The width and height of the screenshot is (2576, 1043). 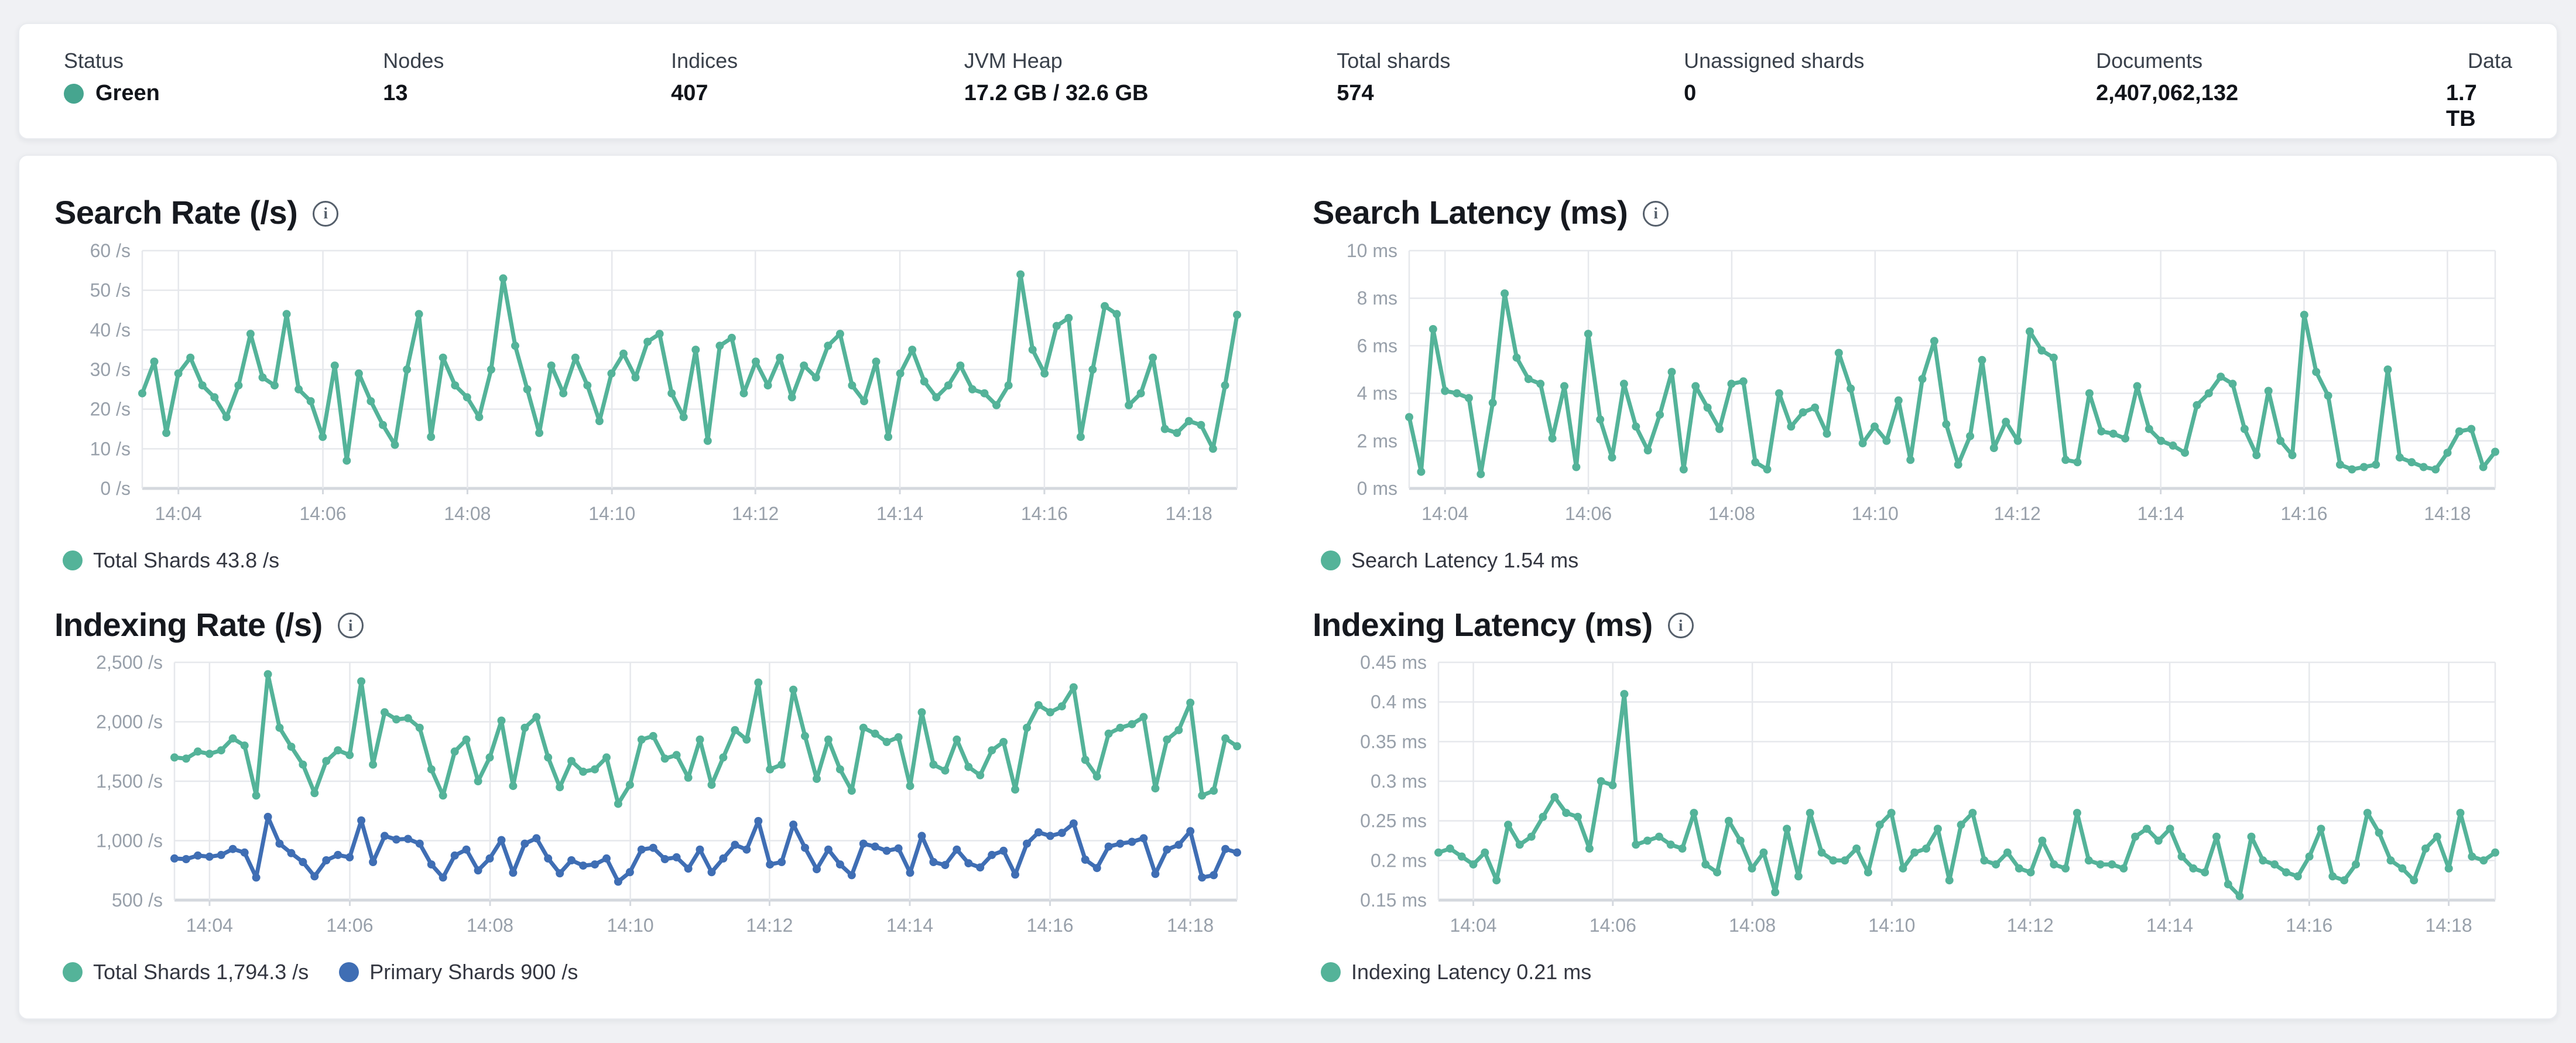 I want to click on legend-item: Primary Shards 900 /s, so click(x=458, y=972).